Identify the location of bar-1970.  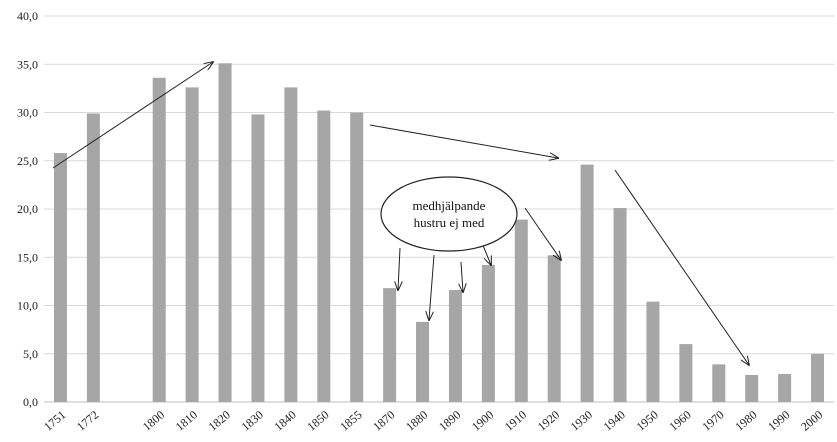
(719, 383).